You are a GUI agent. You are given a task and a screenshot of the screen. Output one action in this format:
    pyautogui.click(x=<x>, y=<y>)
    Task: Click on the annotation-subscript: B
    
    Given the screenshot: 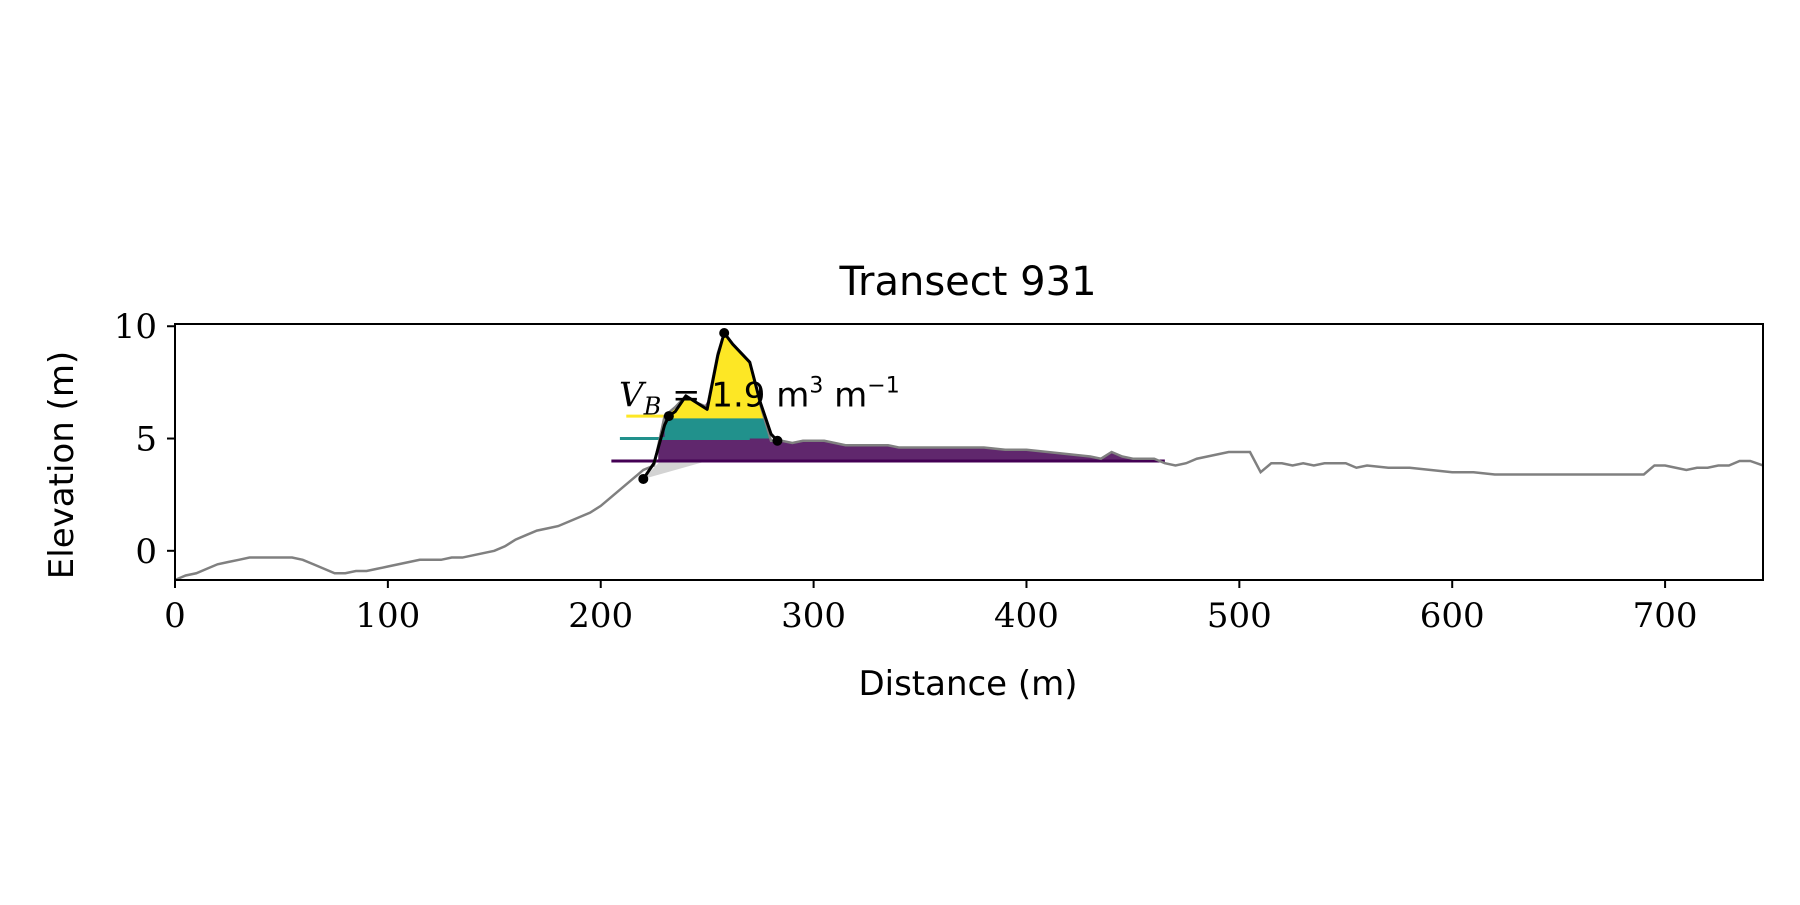 What is the action you would take?
    pyautogui.click(x=652, y=407)
    